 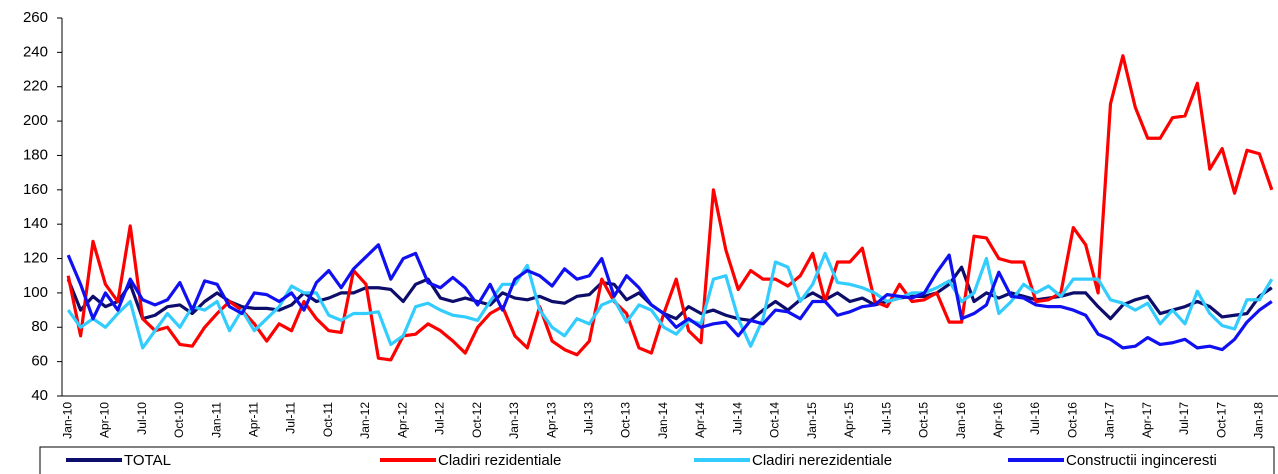 What do you see at coordinates (35, 189) in the screenshot?
I see `y-tick-label: 160` at bounding box center [35, 189].